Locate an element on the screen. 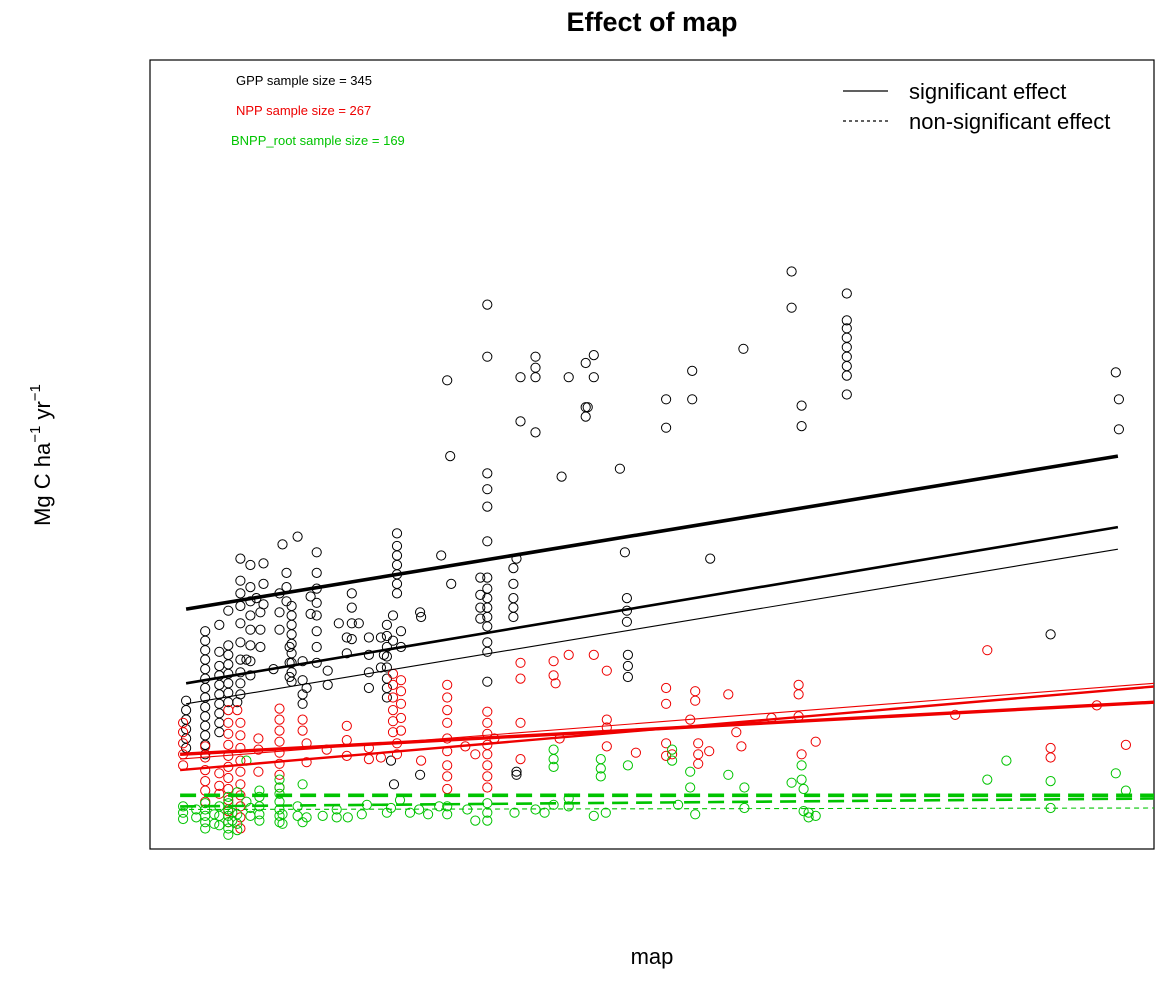 Image resolution: width=1155 pixels, height=1000 pixels. legend-label-significant: significant effect is located at coordinates (987, 91).